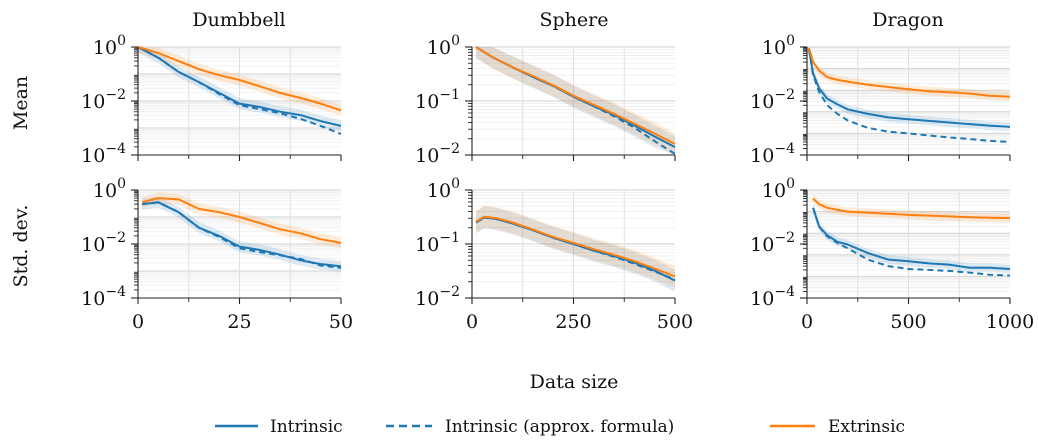 The height and width of the screenshot is (442, 1038). Describe the element at coordinates (306, 427) in the screenshot. I see `legend-label-intrinsic: Intrinsic` at that location.